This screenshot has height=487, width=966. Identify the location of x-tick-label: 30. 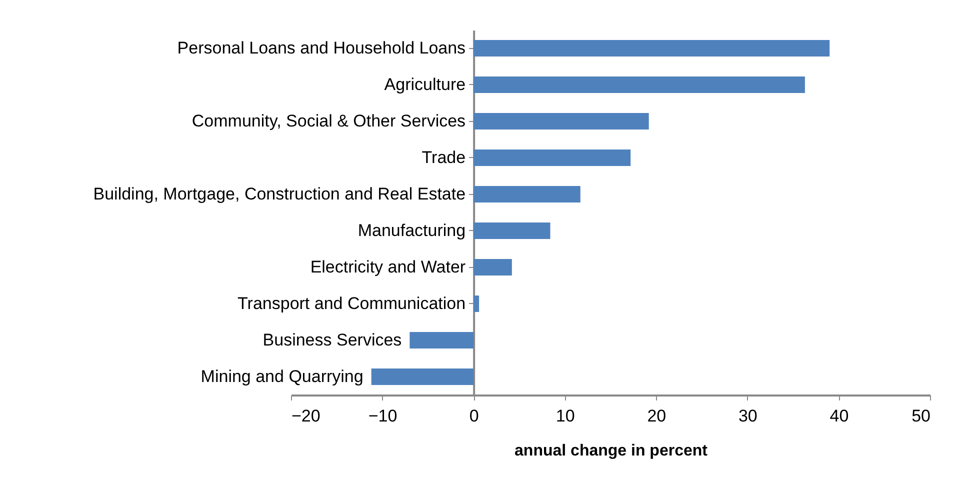
(748, 416).